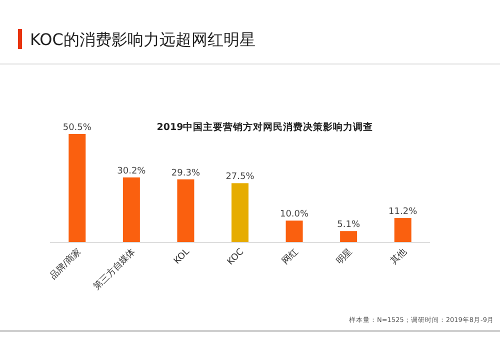  What do you see at coordinates (143, 39) in the screenshot?
I see `chart-title: KOC的消费影响力远超网红明星` at bounding box center [143, 39].